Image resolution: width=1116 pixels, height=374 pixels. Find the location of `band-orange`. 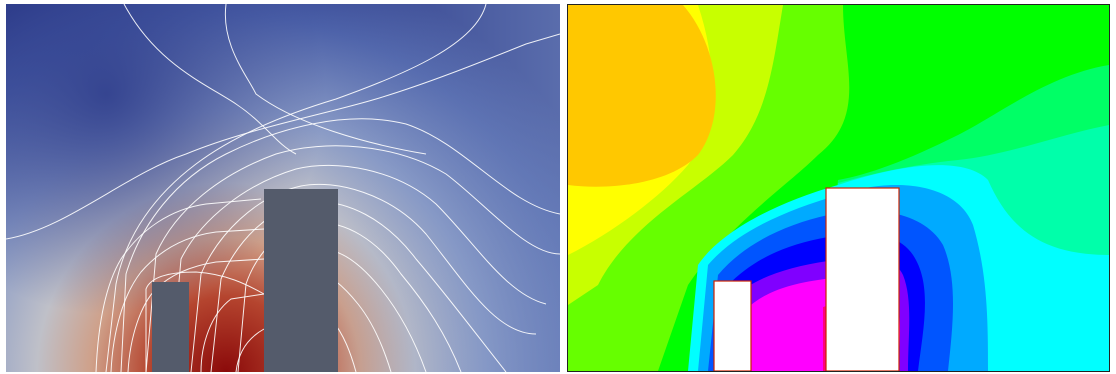

band-orange is located at coordinates (642, 96).